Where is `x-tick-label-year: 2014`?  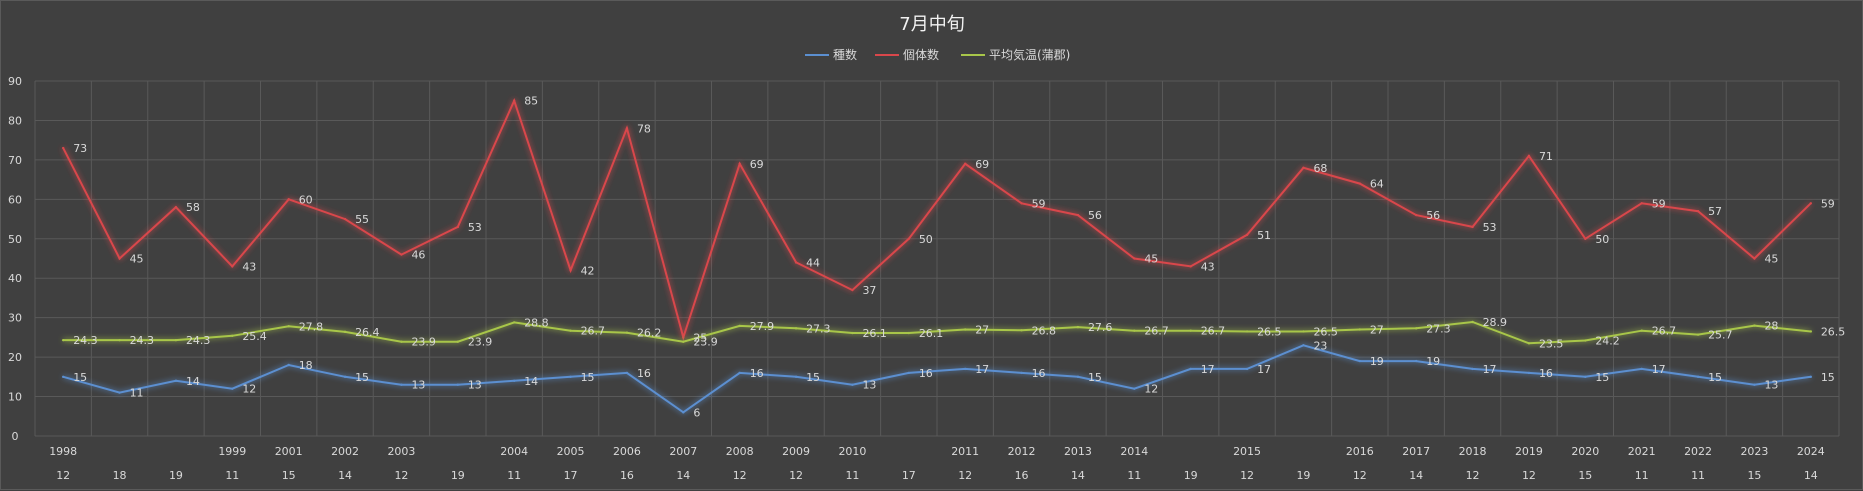
x-tick-label-year: 2014 is located at coordinates (1134, 451).